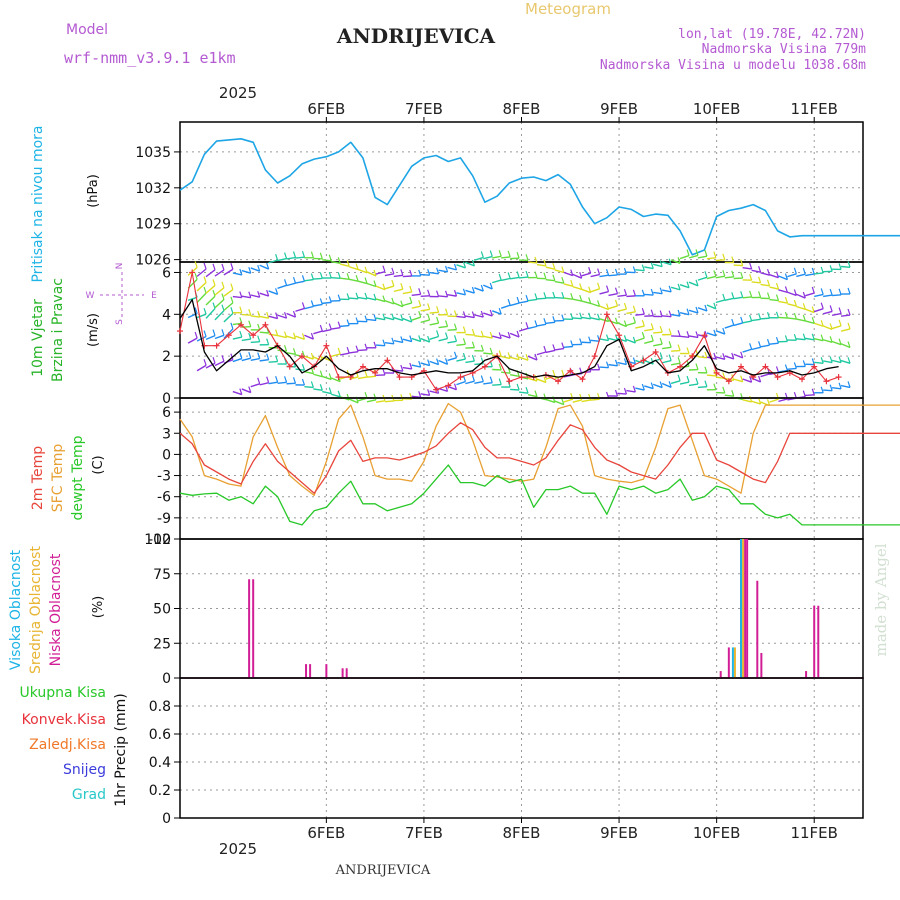 The height and width of the screenshot is (900, 900). What do you see at coordinates (93, 191) in the screenshot?
I see `pressure-unit: (hPa)` at bounding box center [93, 191].